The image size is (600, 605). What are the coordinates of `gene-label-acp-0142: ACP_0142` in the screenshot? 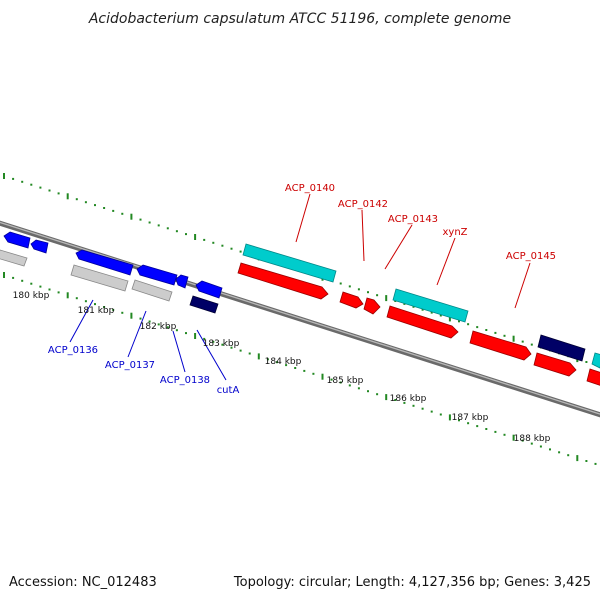 It's located at (363, 204).